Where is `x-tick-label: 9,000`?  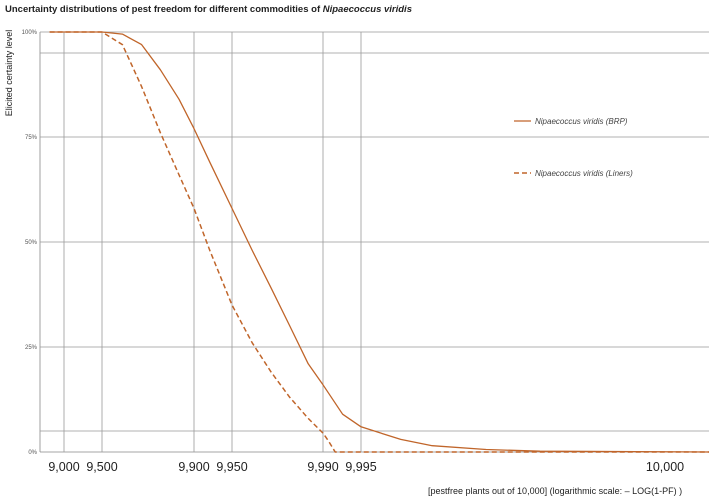
x-tick-label: 9,000 is located at coordinates (63, 467).